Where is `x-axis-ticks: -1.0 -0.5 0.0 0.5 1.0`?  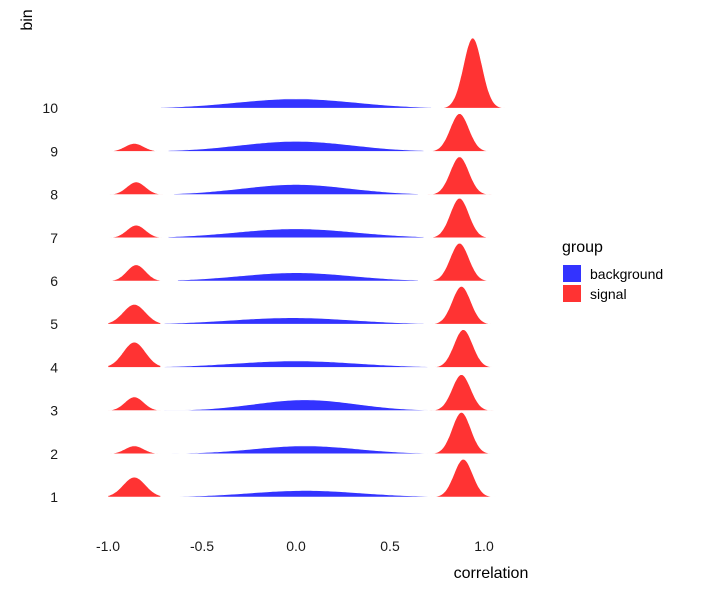 x-axis-ticks: -1.0 -0.5 0.0 0.5 1.0 is located at coordinates (295, 546).